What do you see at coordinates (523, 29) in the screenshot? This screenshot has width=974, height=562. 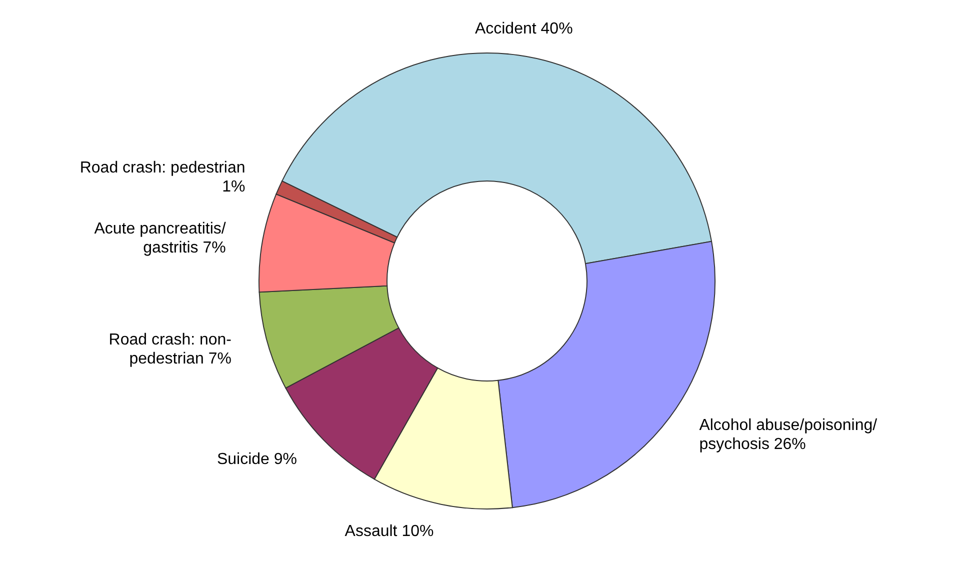 I see `slice-label: Accident 40%` at bounding box center [523, 29].